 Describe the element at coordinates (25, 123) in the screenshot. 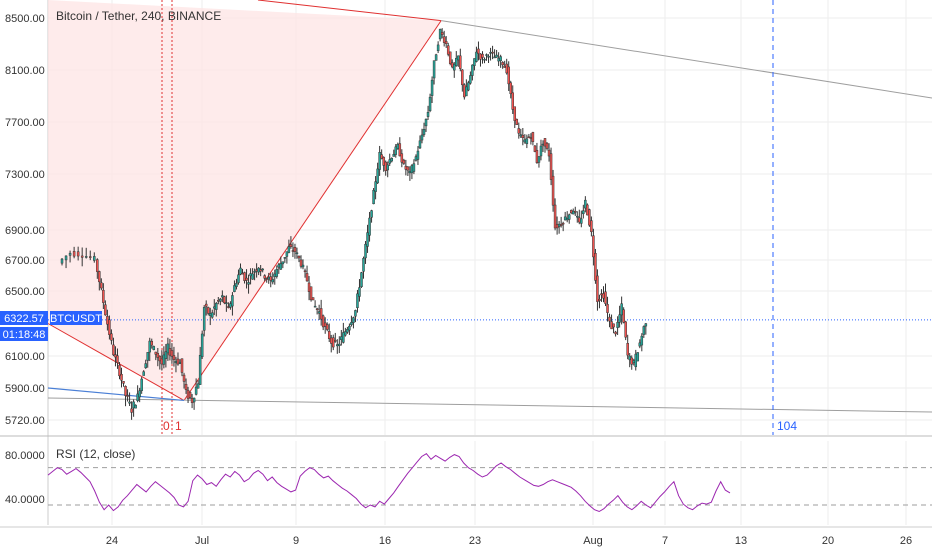

I see `y-tick-label: 7700.00` at that location.